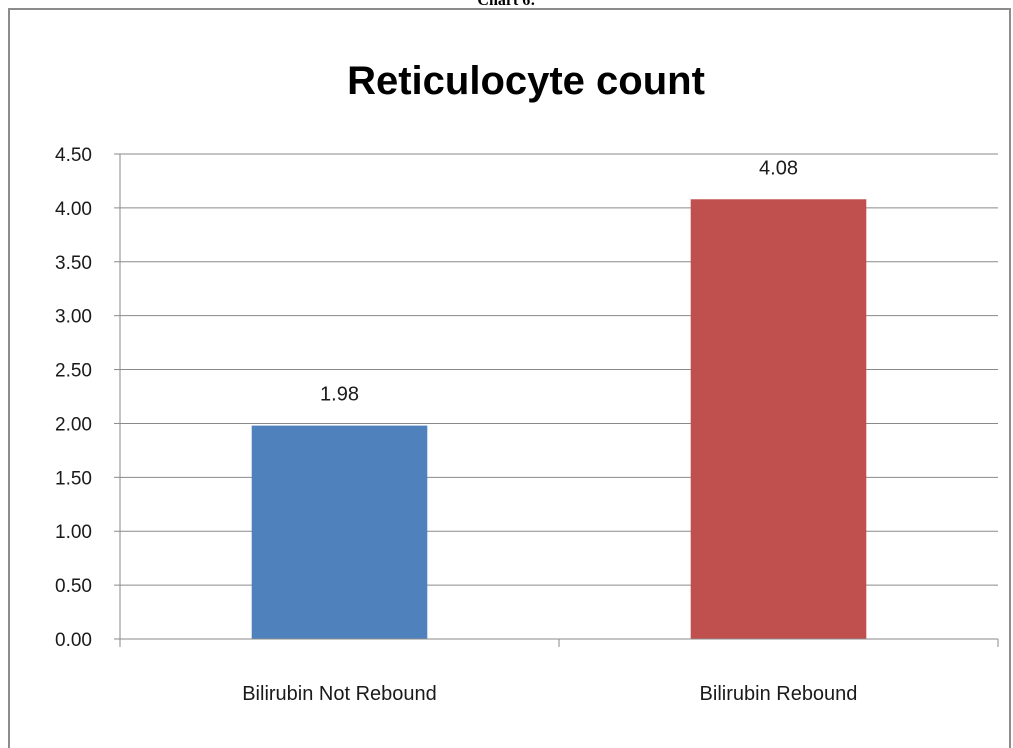  What do you see at coordinates (778, 168) in the screenshot?
I see `data-label: 4.08` at bounding box center [778, 168].